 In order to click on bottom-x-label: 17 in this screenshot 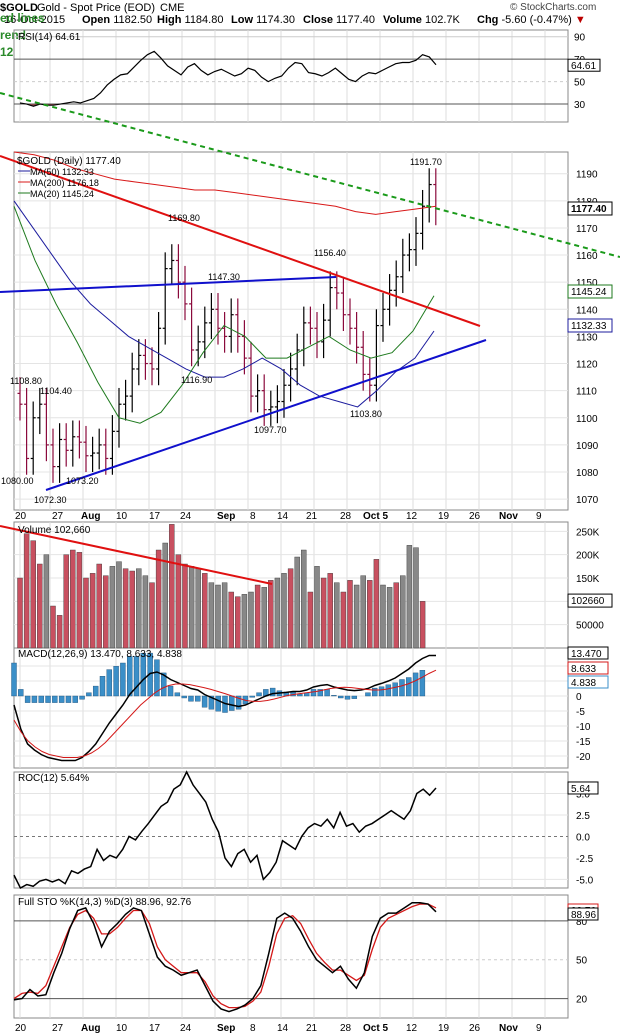, I will do `click(155, 1028)`.